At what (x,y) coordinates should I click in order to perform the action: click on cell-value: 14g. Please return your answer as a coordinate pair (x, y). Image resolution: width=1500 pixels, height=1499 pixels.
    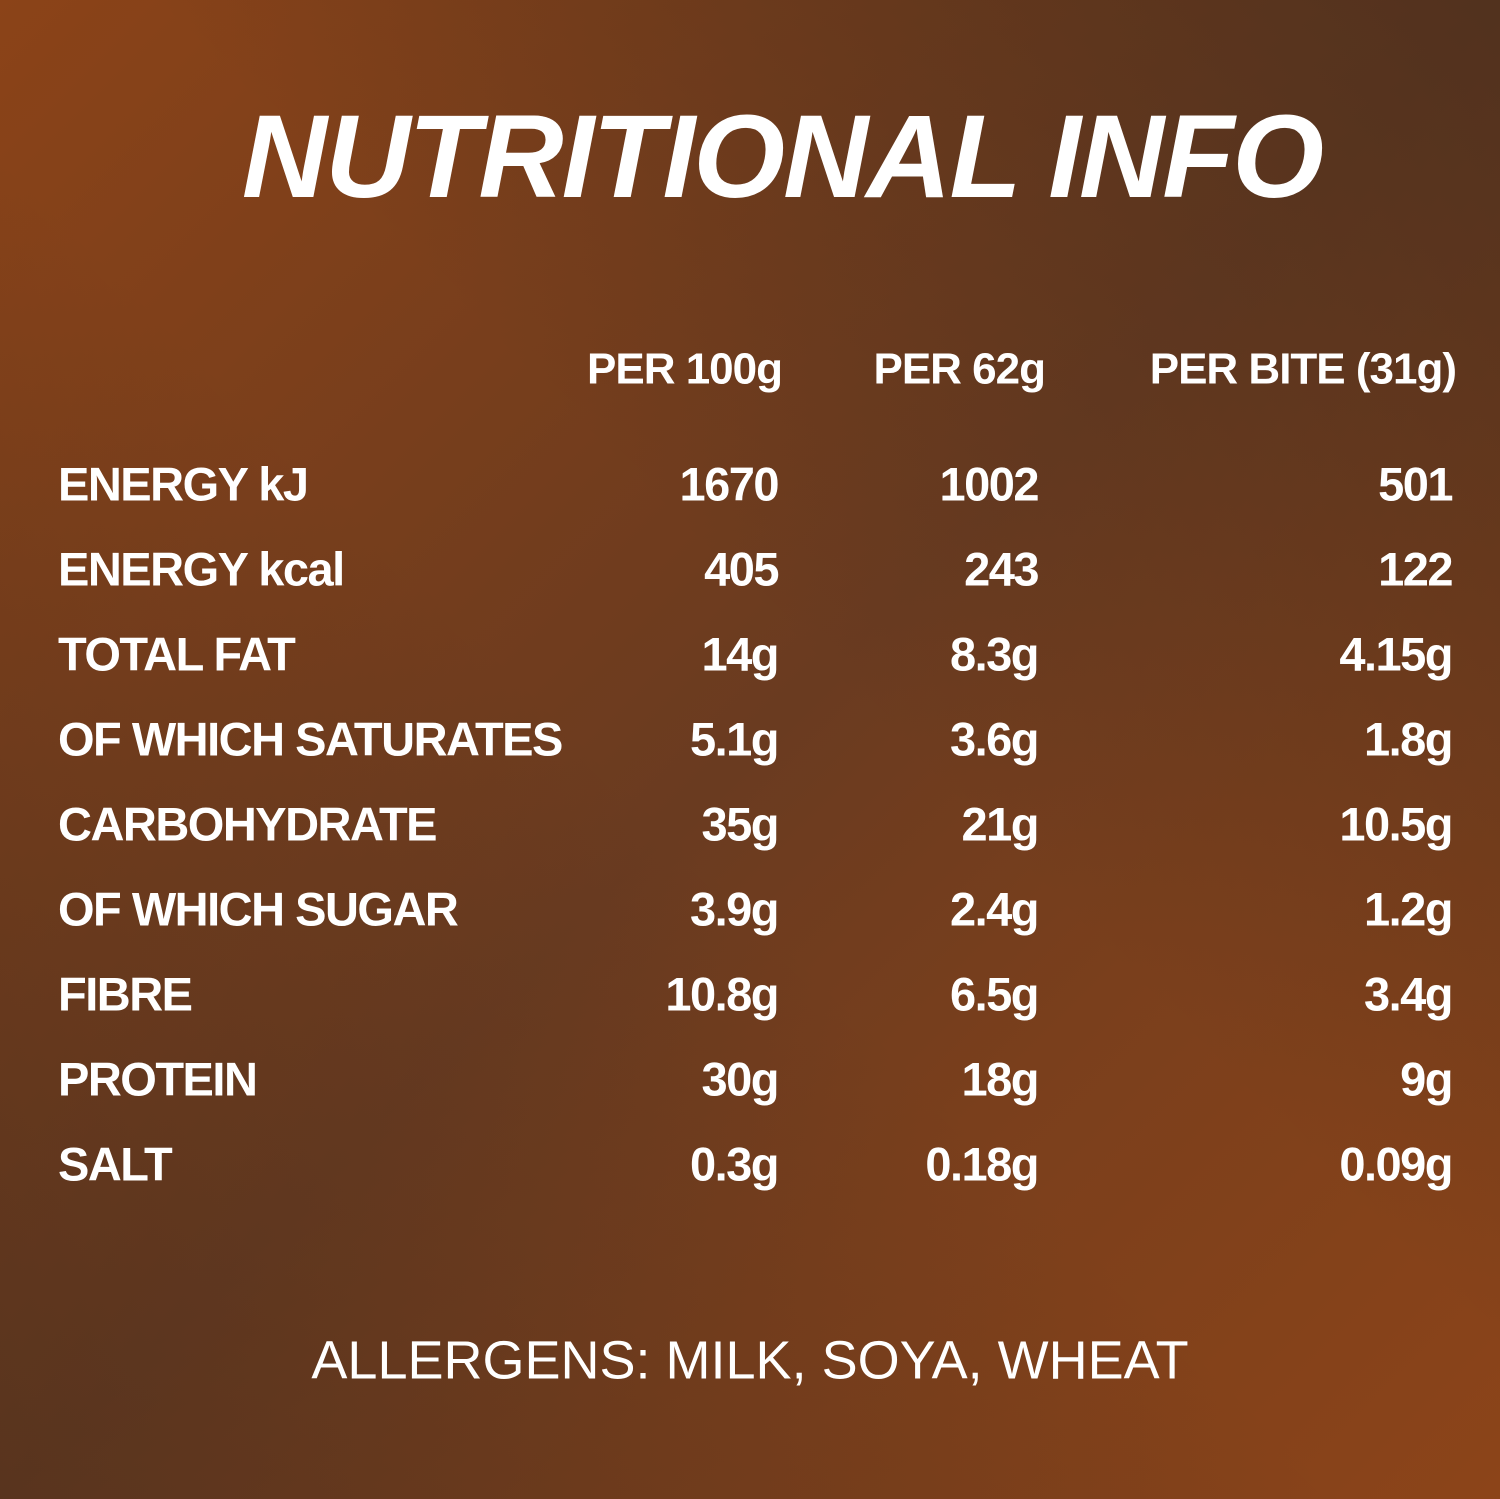
    Looking at the image, I should click on (740, 653).